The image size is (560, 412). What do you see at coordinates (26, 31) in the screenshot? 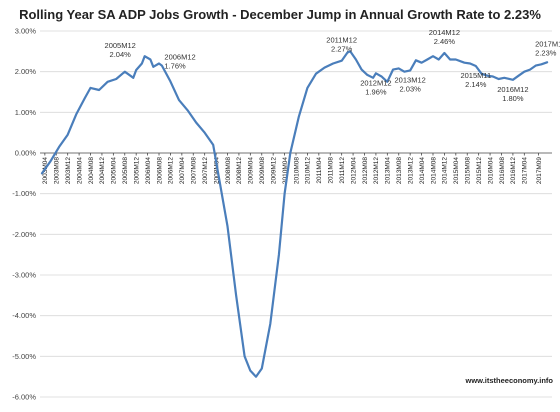
I see `y-tick-label: 3.00%` at bounding box center [26, 31].